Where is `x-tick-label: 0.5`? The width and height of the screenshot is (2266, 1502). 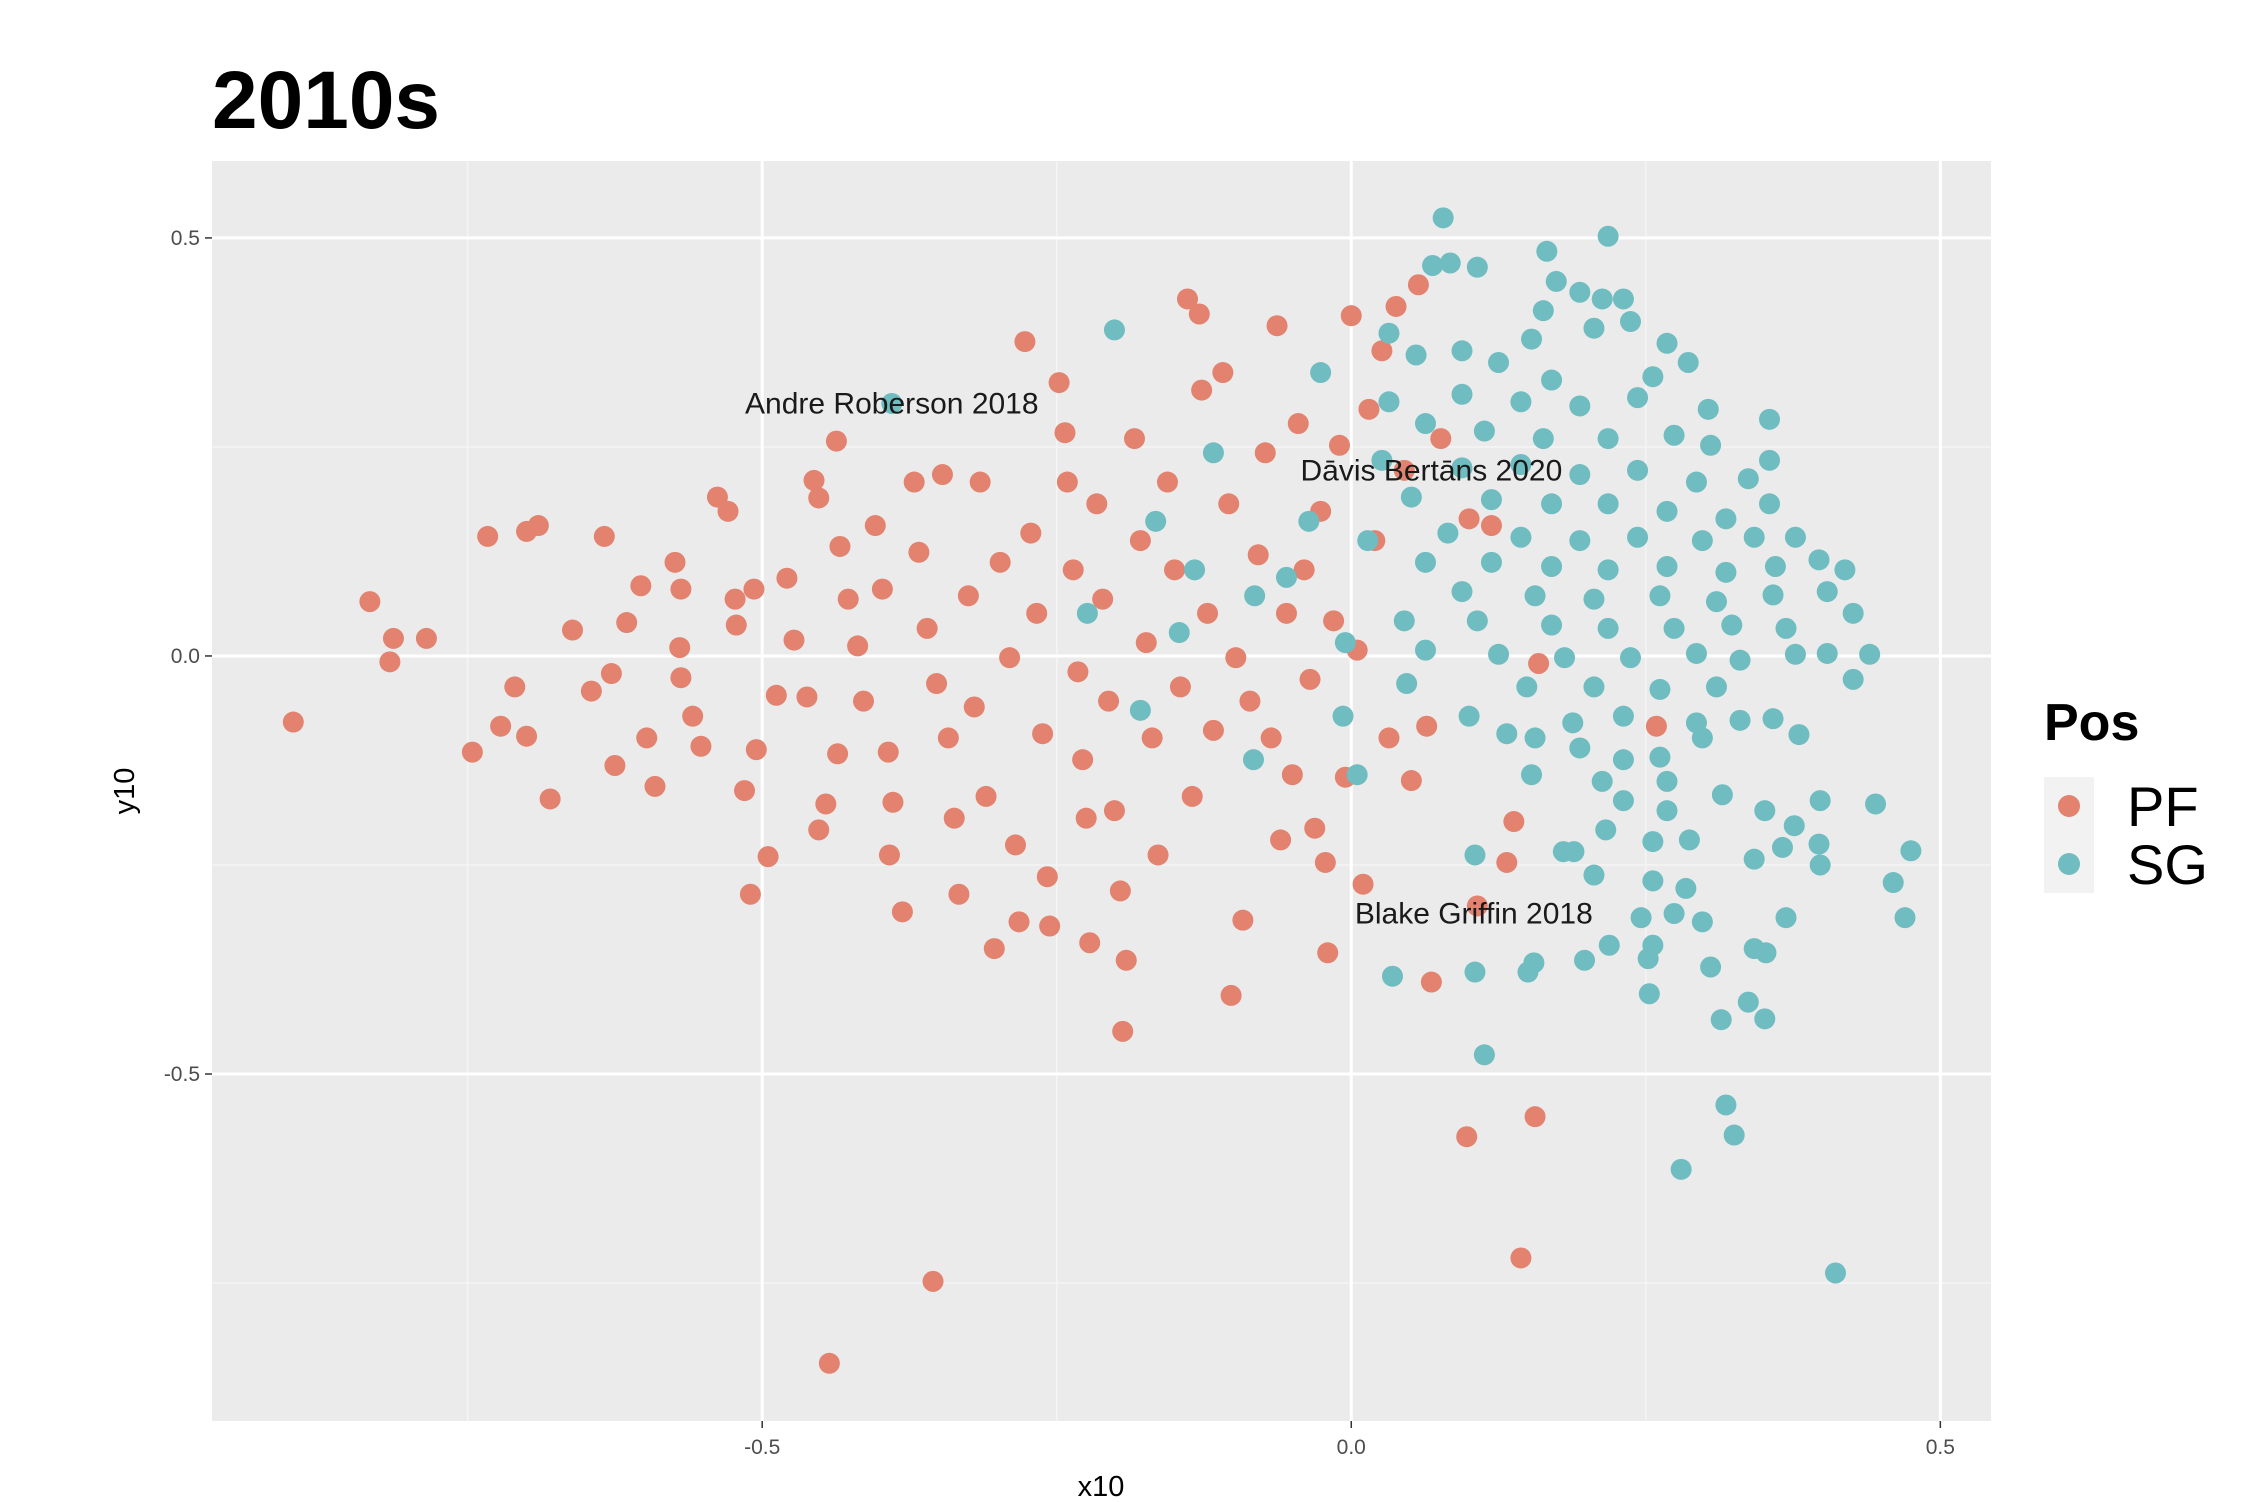 x-tick-label: 0.5 is located at coordinates (1940, 1447).